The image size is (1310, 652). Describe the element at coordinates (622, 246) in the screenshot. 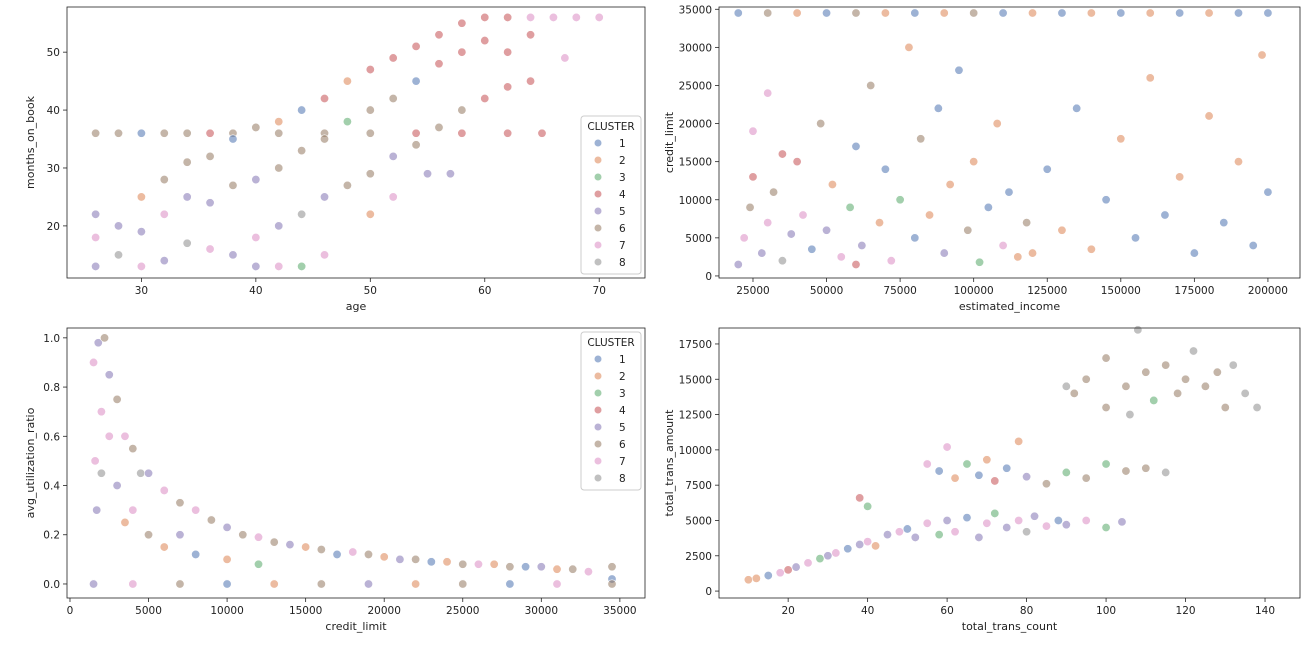

I see `legend-label: 7` at that location.